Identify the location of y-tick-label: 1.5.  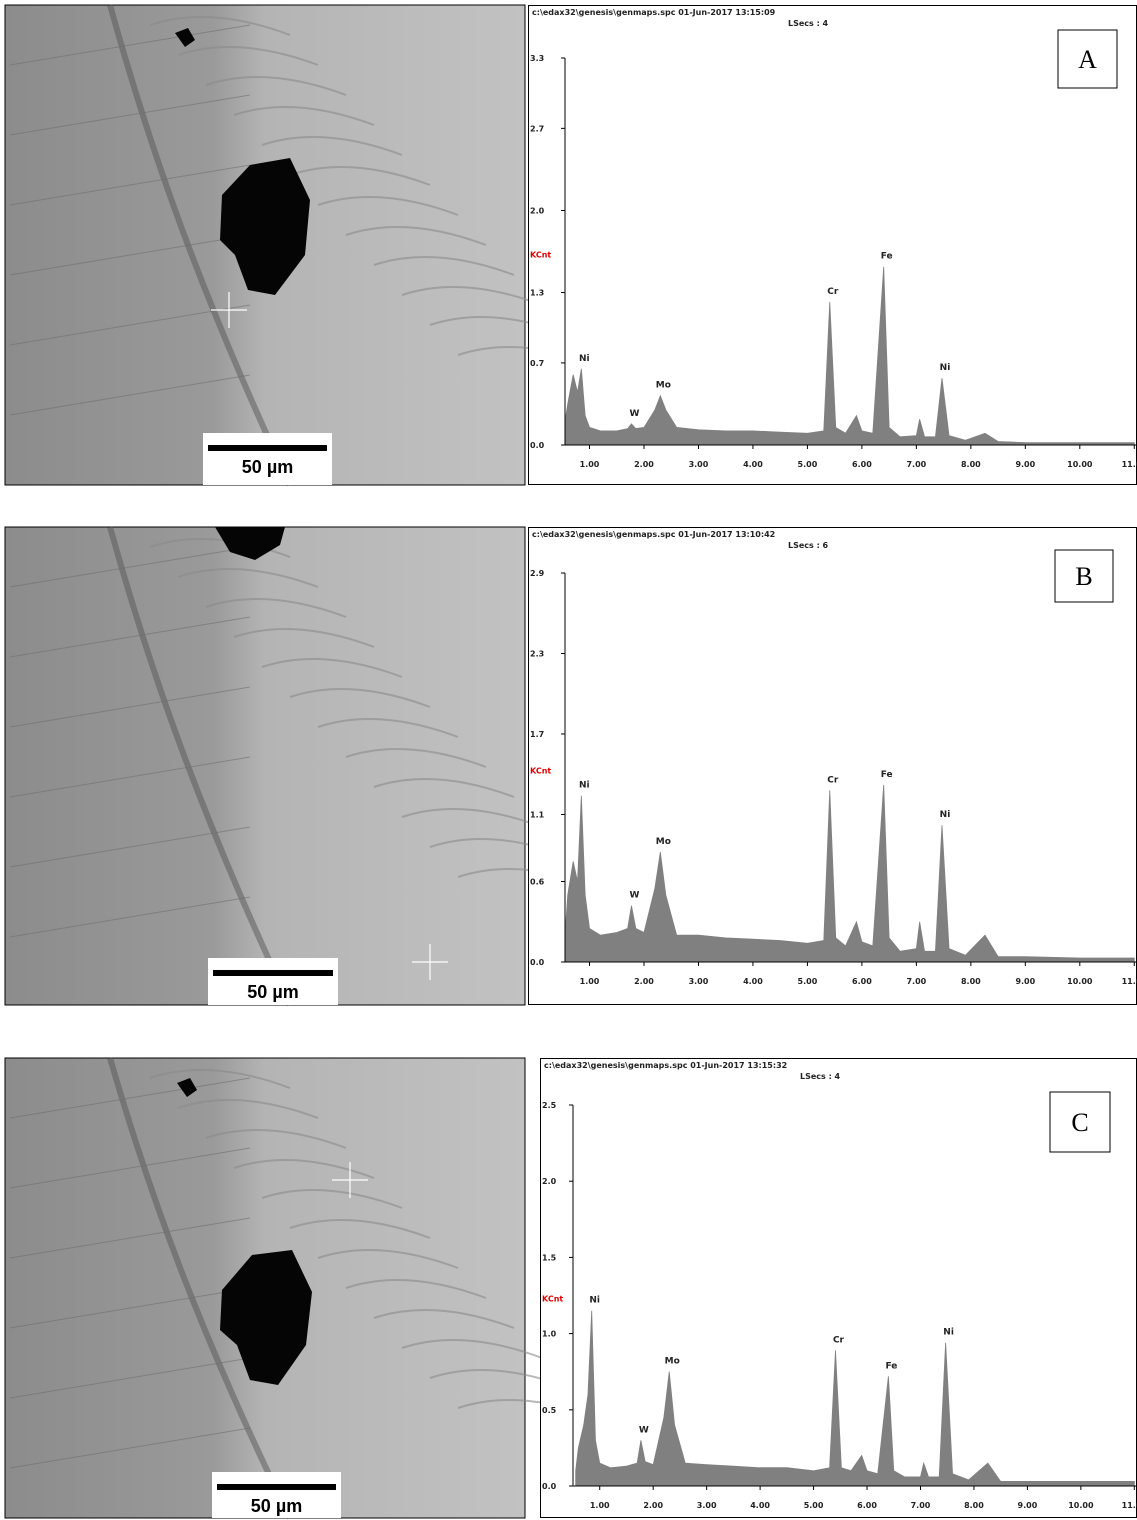
(549, 1257).